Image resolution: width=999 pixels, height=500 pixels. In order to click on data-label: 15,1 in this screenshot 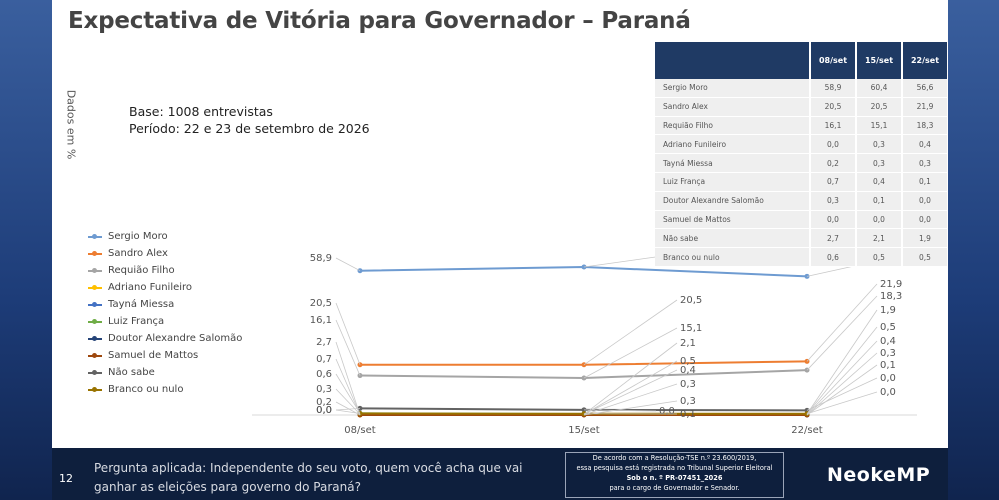, I will do `click(691, 328)`.